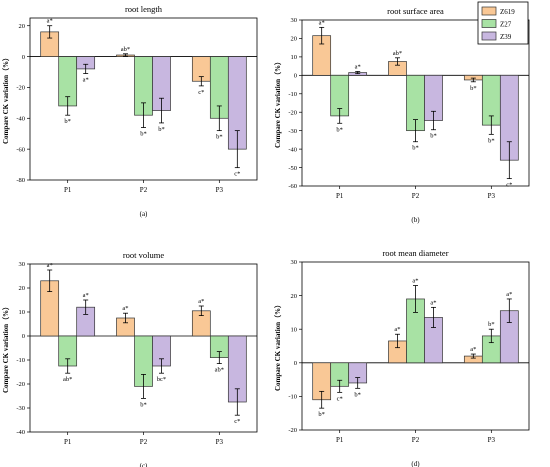  I want to click on legend-swatch-z619, so click(489, 11).